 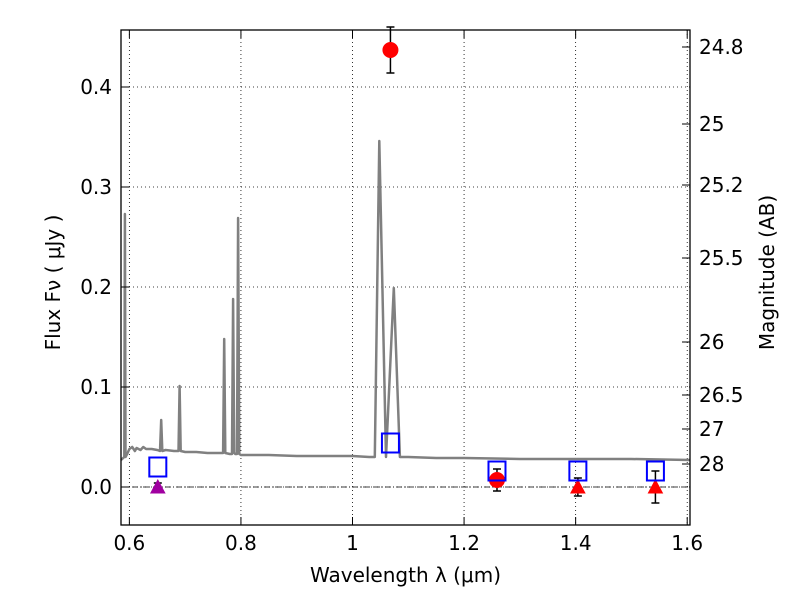 What do you see at coordinates (711, 342) in the screenshot?
I see `y2-tick-label: 26` at bounding box center [711, 342].